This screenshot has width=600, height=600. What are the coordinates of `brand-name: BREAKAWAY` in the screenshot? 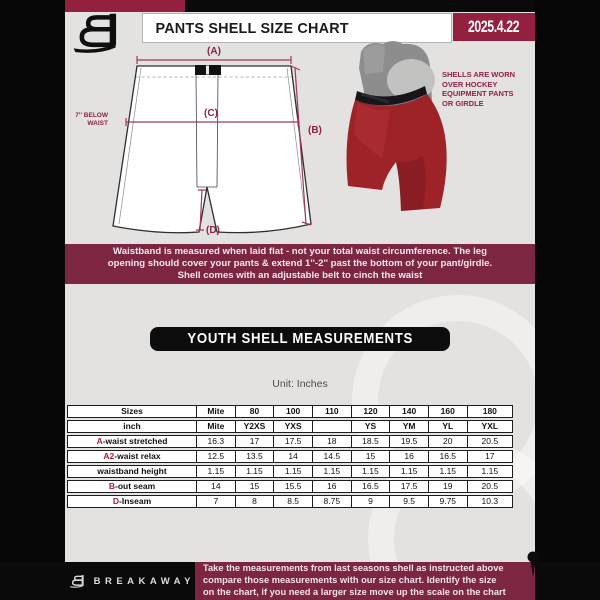 It's located at (144, 581).